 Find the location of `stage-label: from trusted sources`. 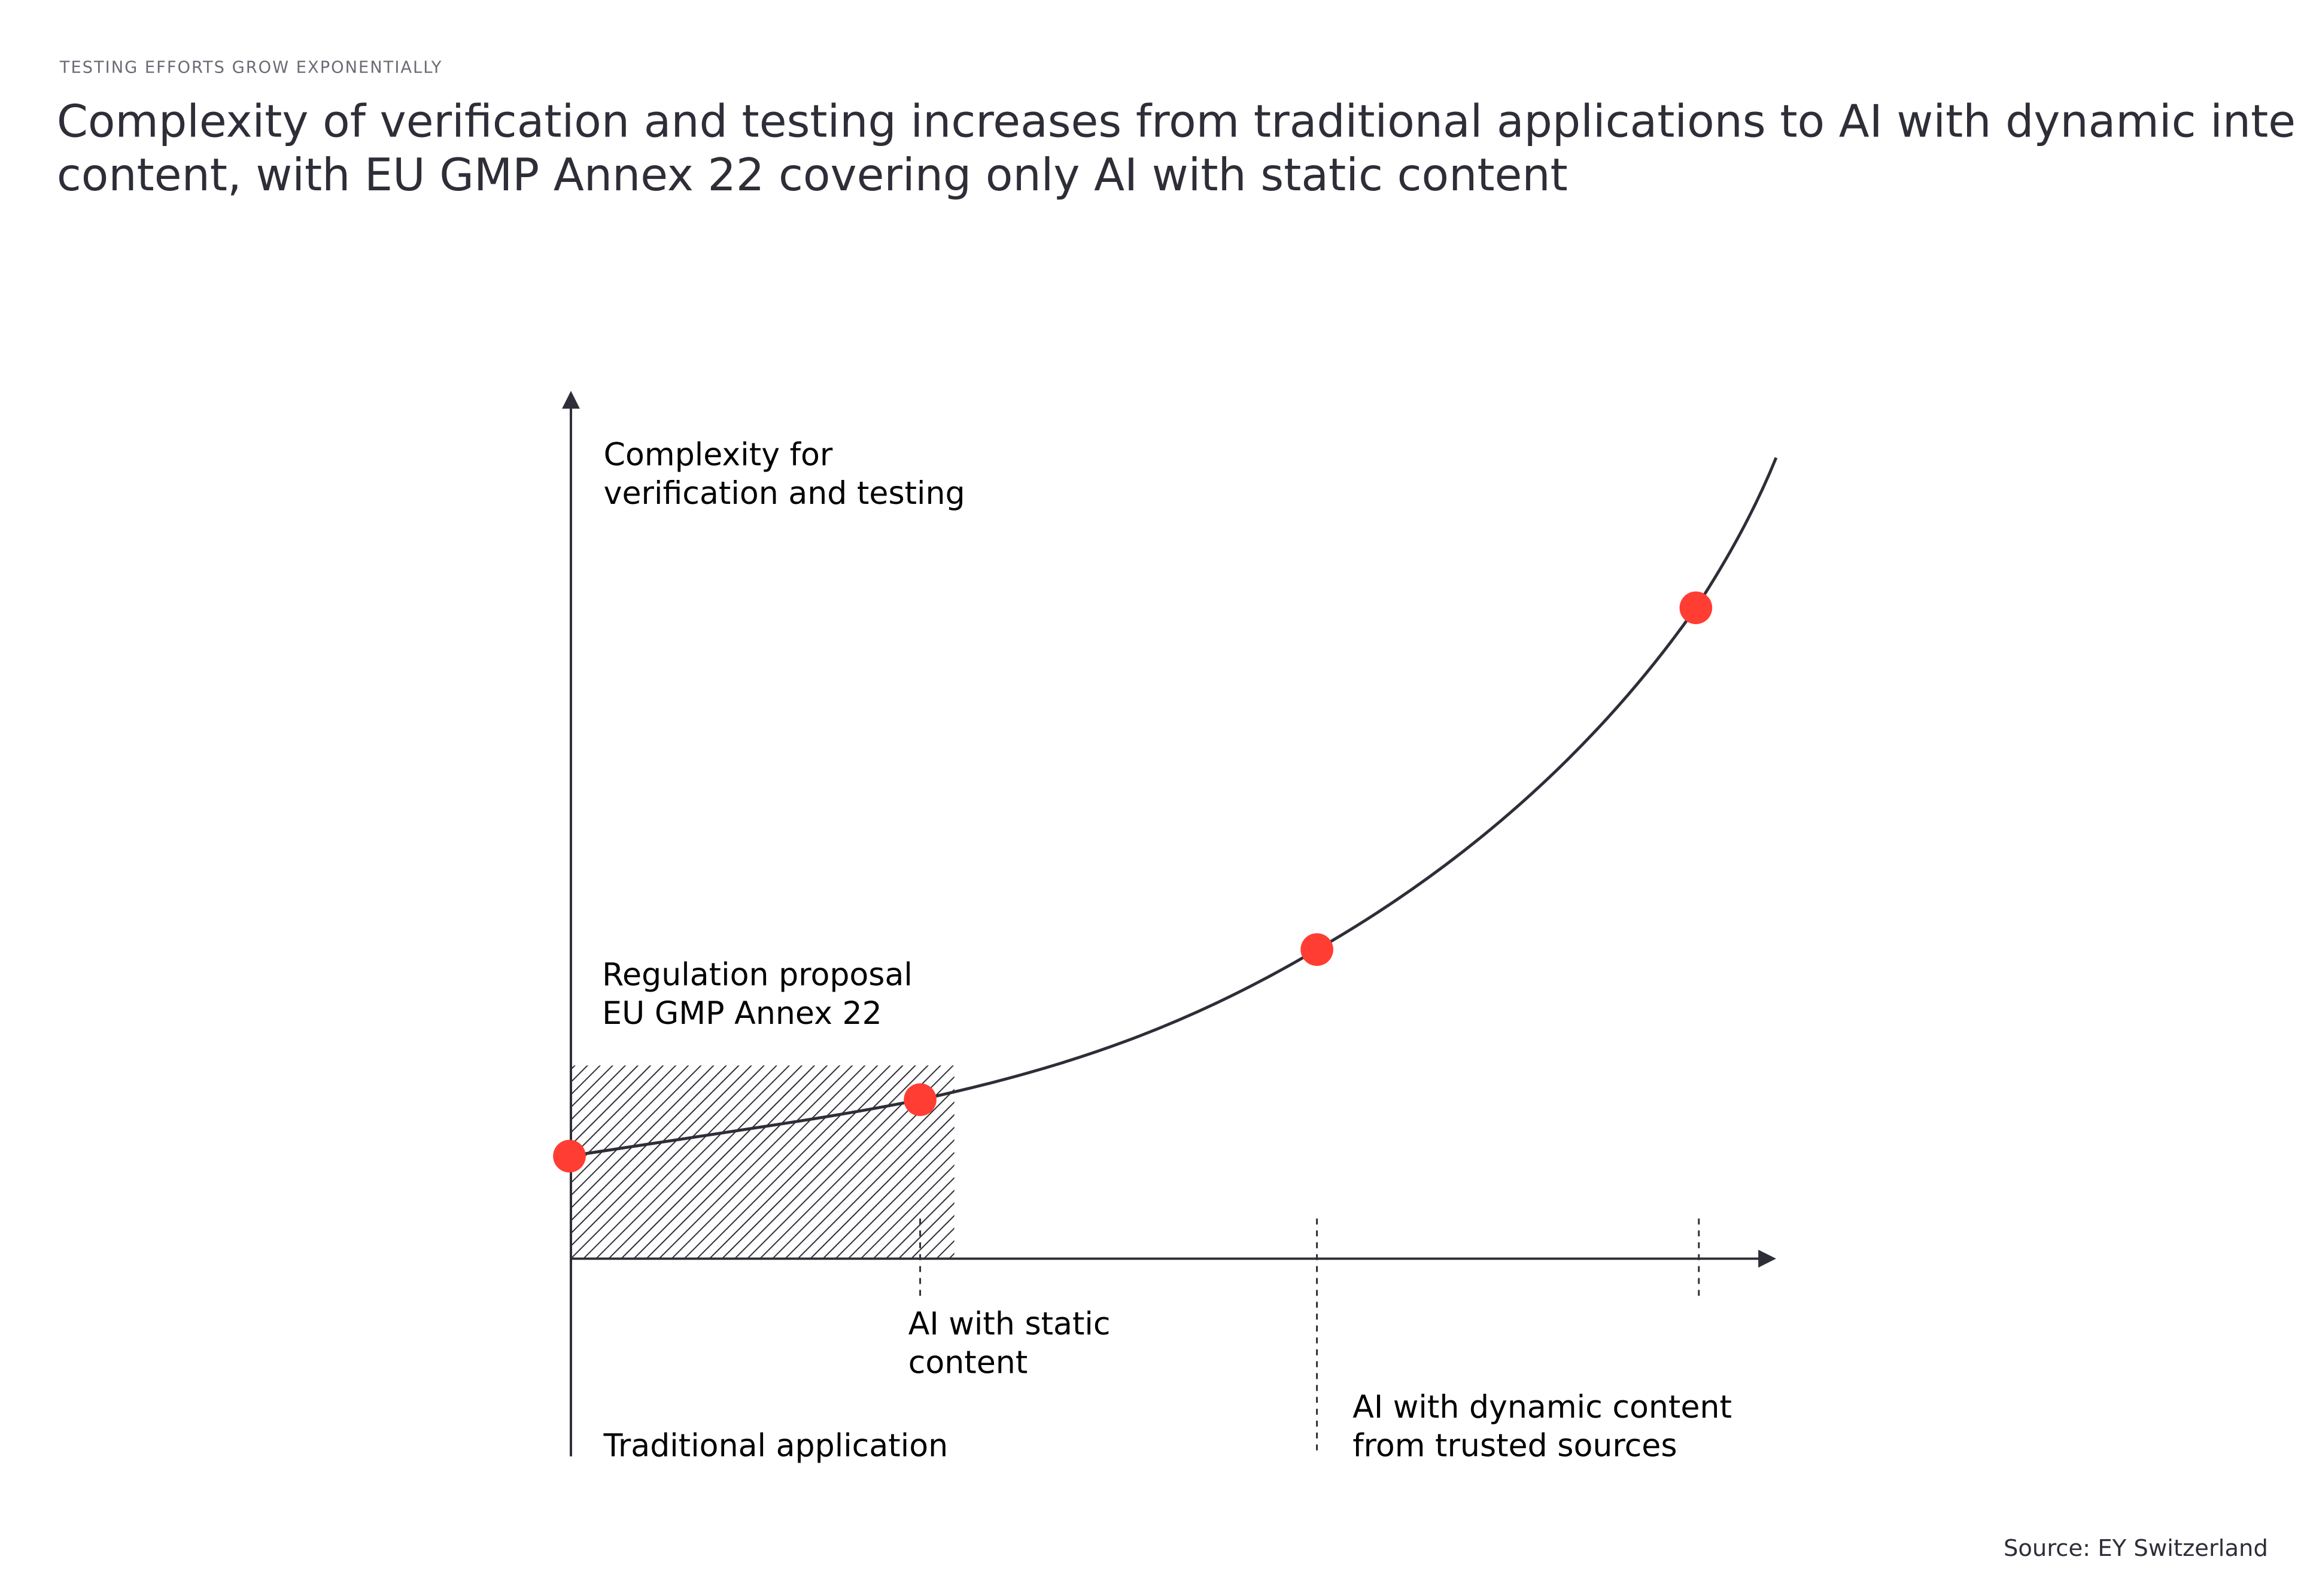

stage-label: from trusted sources is located at coordinates (1514, 1446).